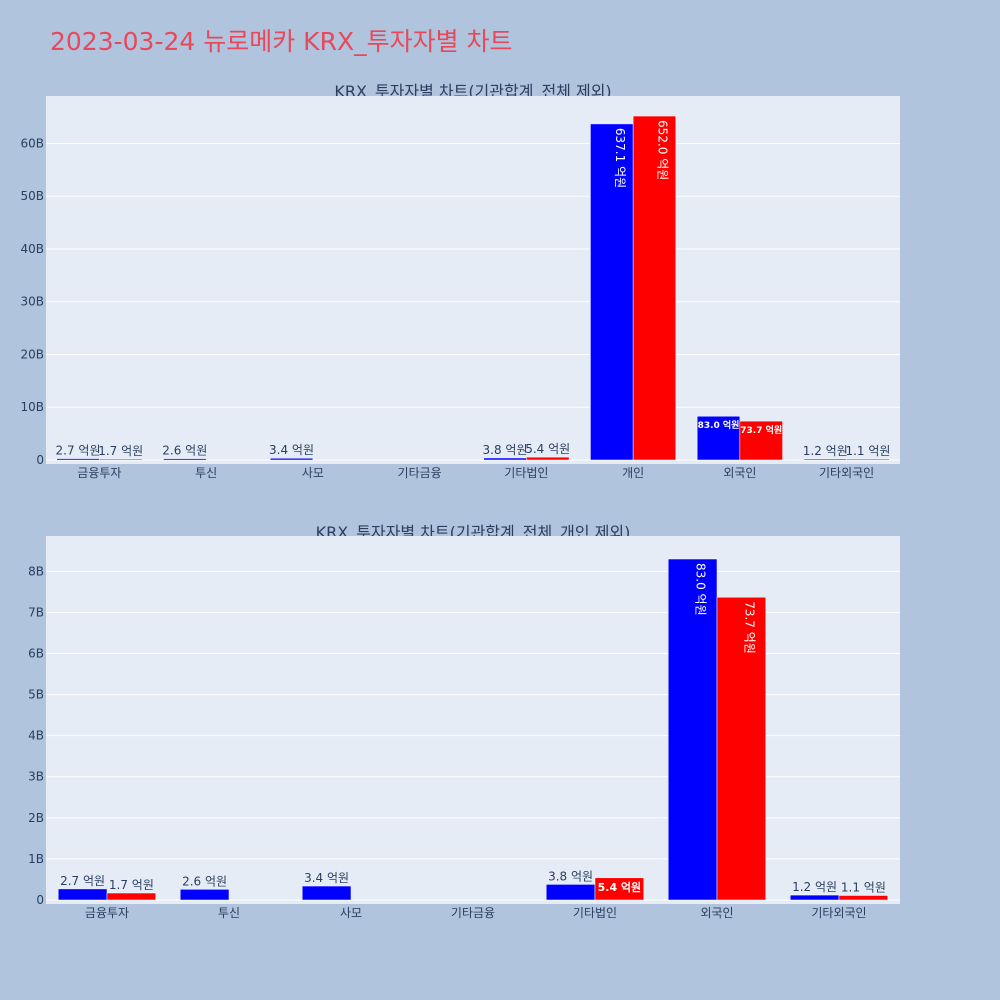 Image resolution: width=1000 pixels, height=1000 pixels. What do you see at coordinates (32, 302) in the screenshot?
I see `y-tick-label: 30B` at bounding box center [32, 302].